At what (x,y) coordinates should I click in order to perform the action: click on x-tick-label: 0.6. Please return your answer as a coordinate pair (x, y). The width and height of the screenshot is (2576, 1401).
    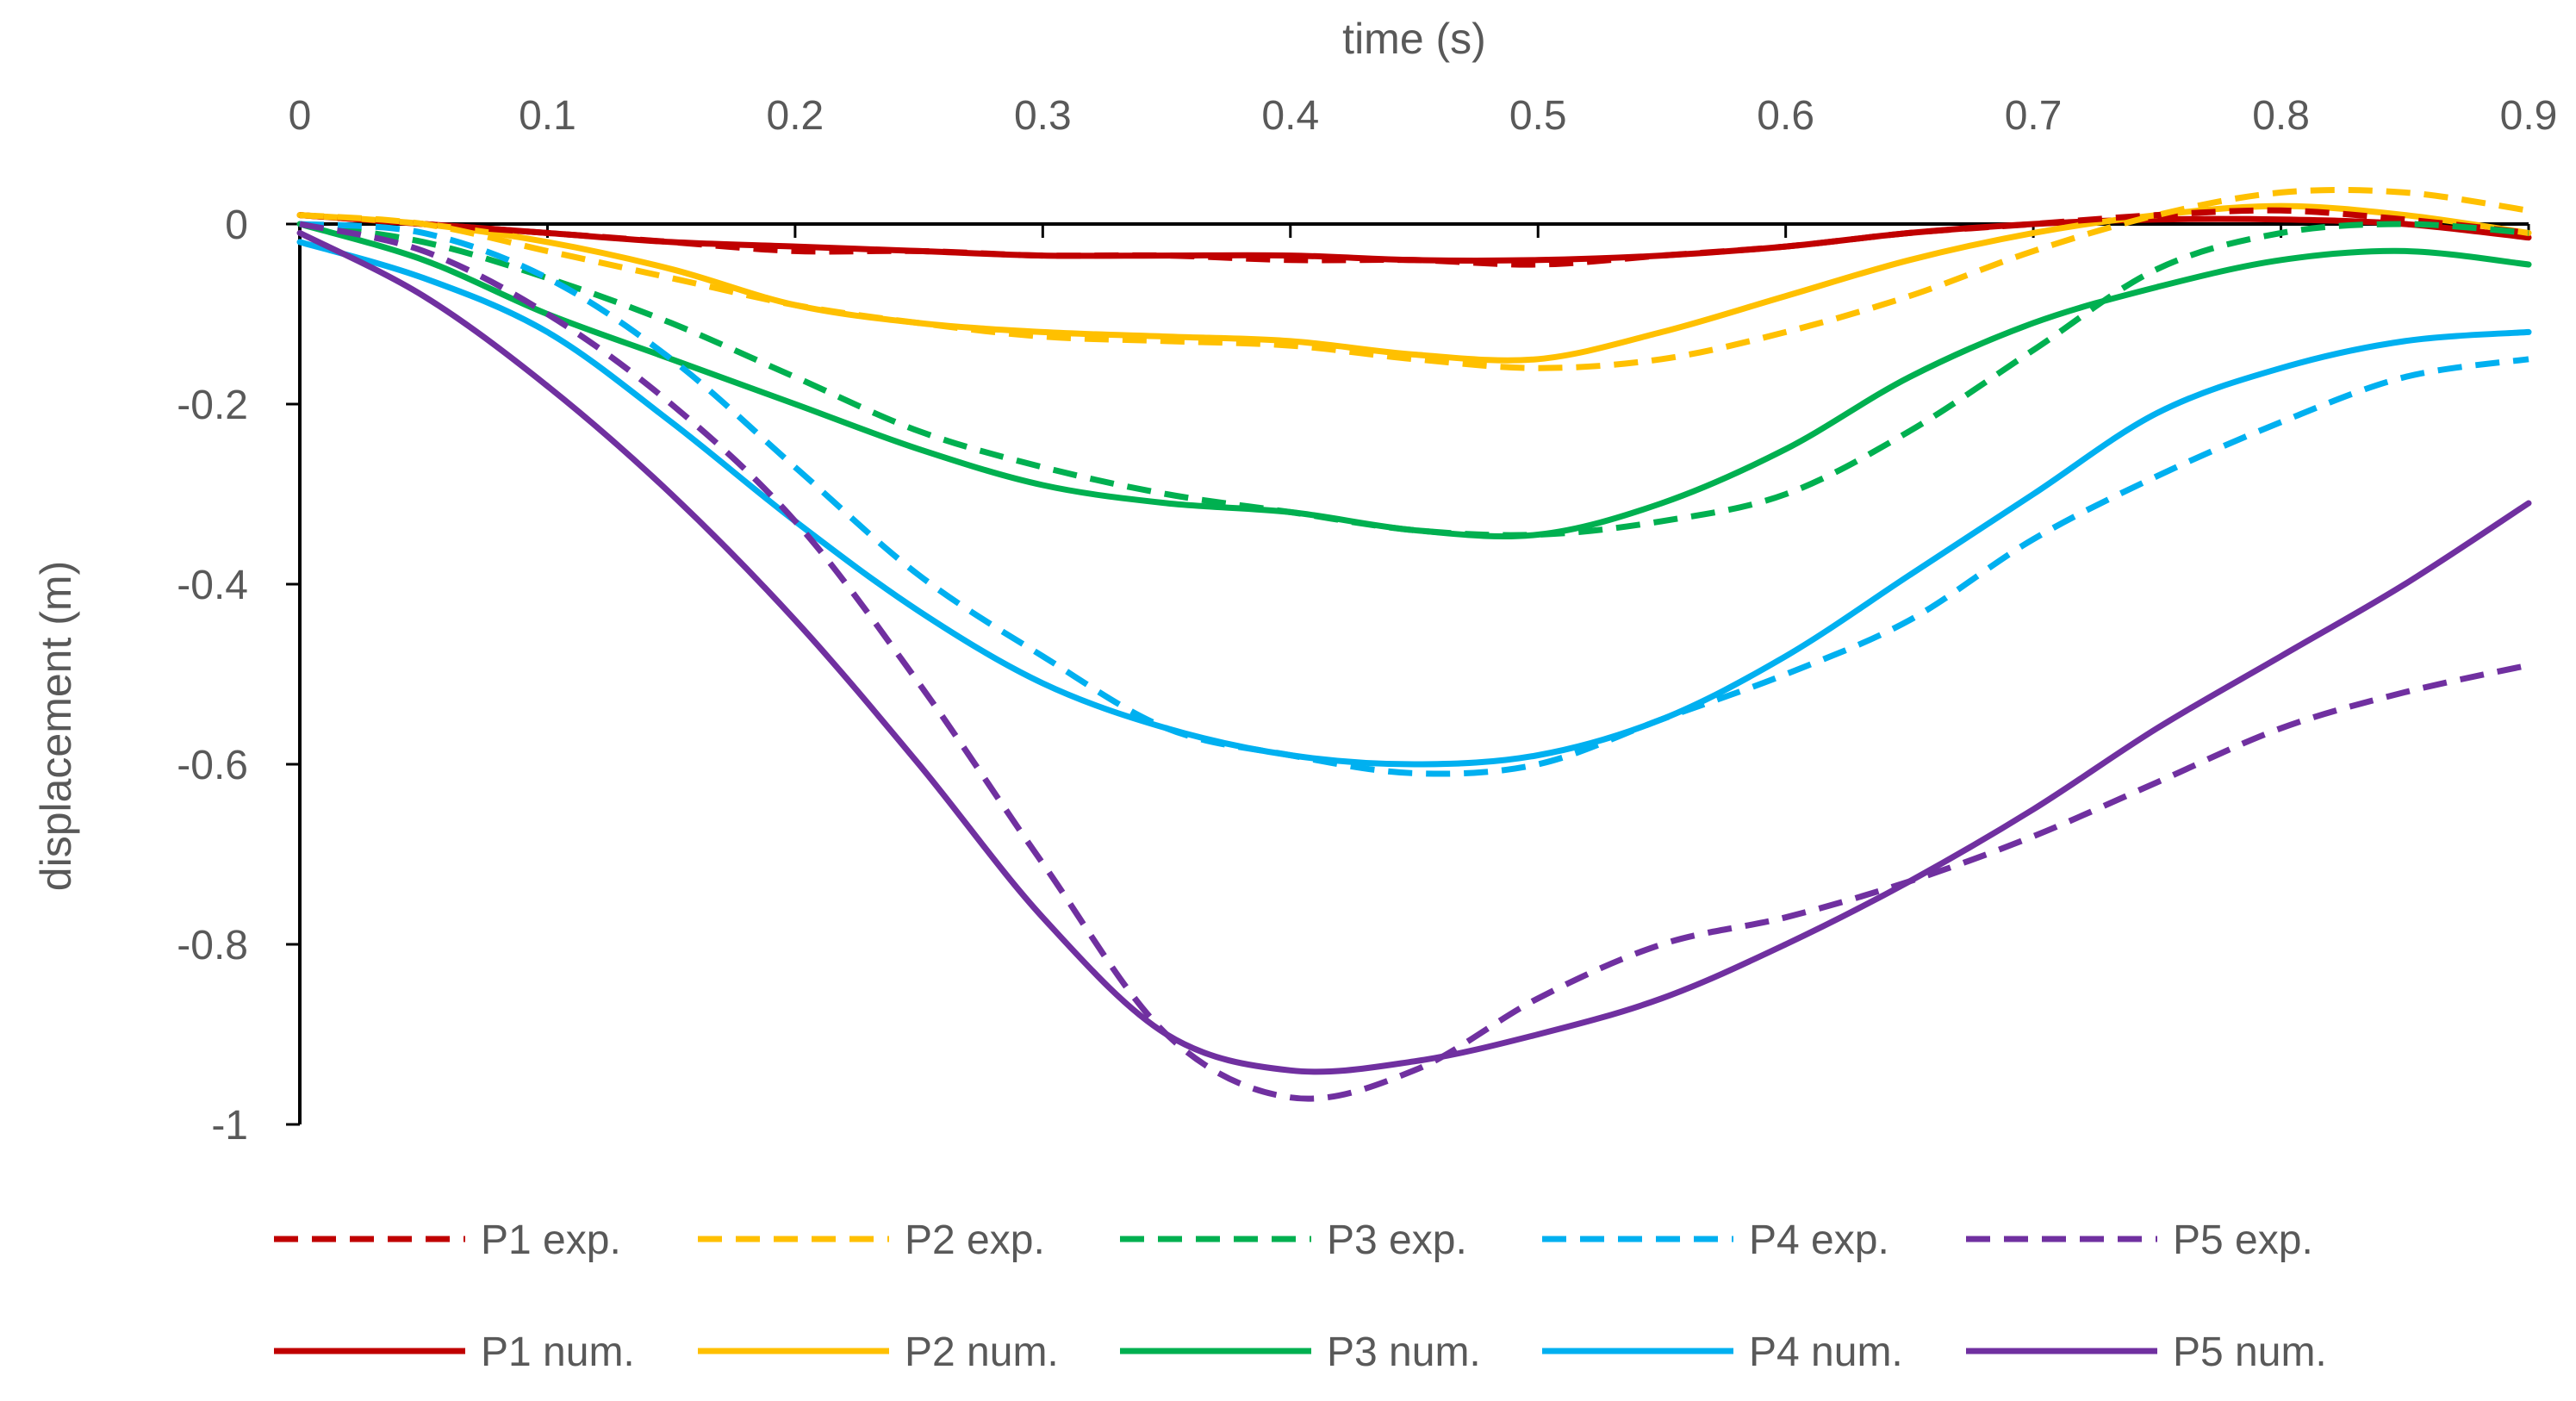
    Looking at the image, I should click on (1786, 116).